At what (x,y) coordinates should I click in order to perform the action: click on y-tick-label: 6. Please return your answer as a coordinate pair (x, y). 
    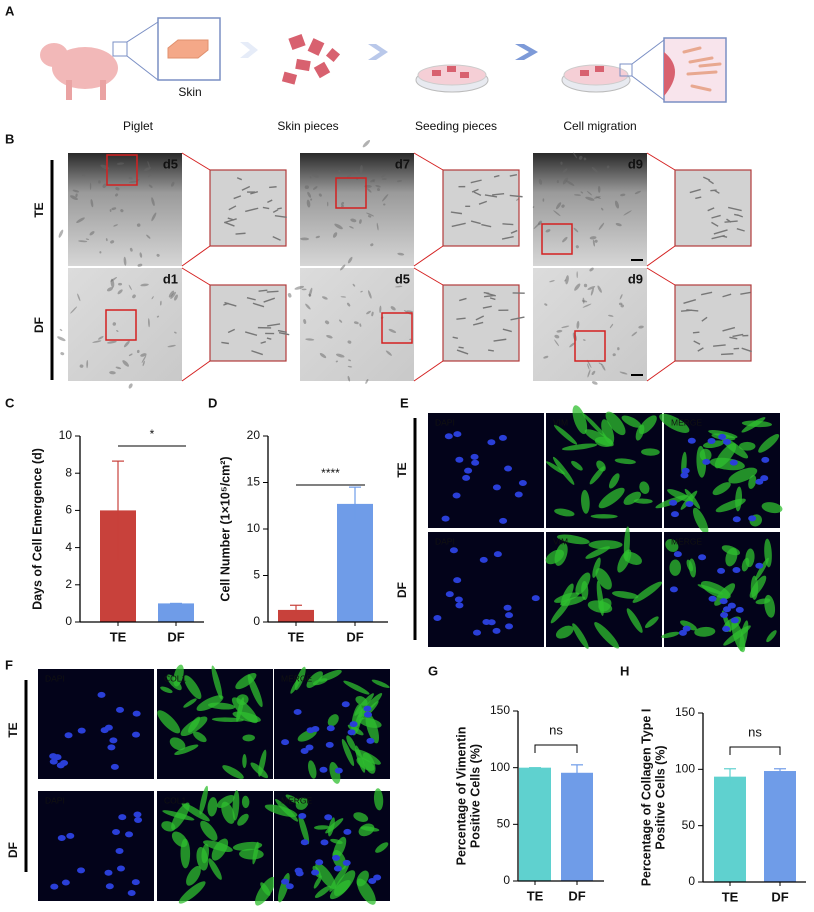
    Looking at the image, I should click on (68, 510).